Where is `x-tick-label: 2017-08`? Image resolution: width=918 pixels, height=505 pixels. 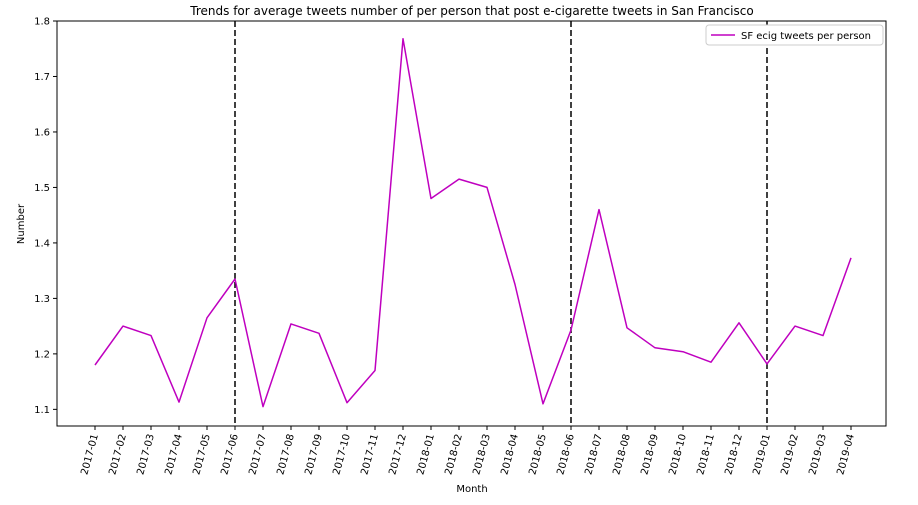
x-tick-label: 2017-08 is located at coordinates (285, 454).